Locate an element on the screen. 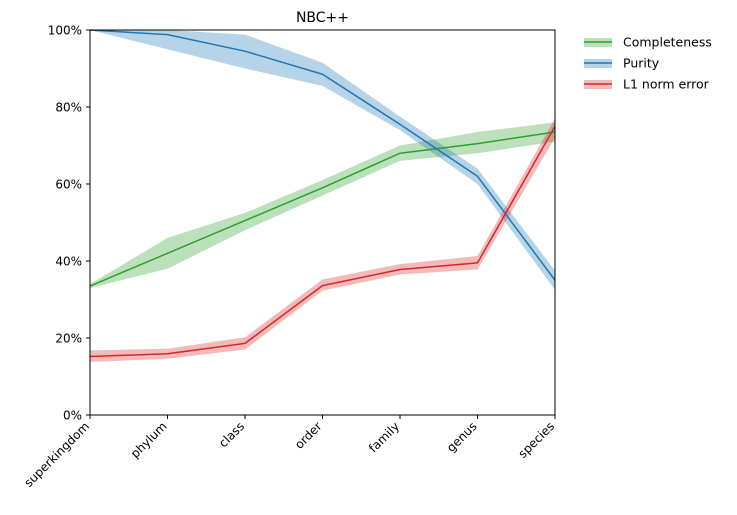 The height and width of the screenshot is (515, 737). legend-label-purity: Purity is located at coordinates (641, 63).